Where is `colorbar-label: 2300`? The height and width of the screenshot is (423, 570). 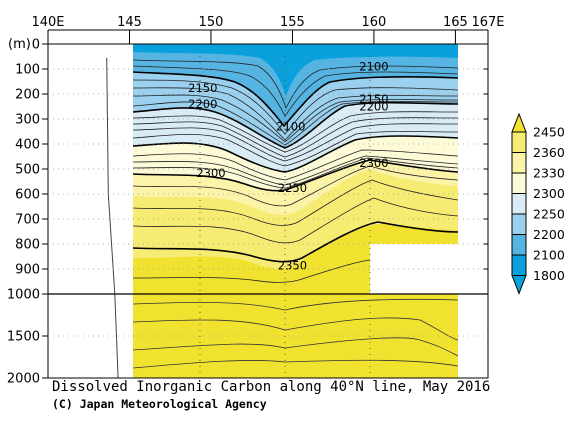
colorbar-label: 2300 is located at coordinates (549, 193).